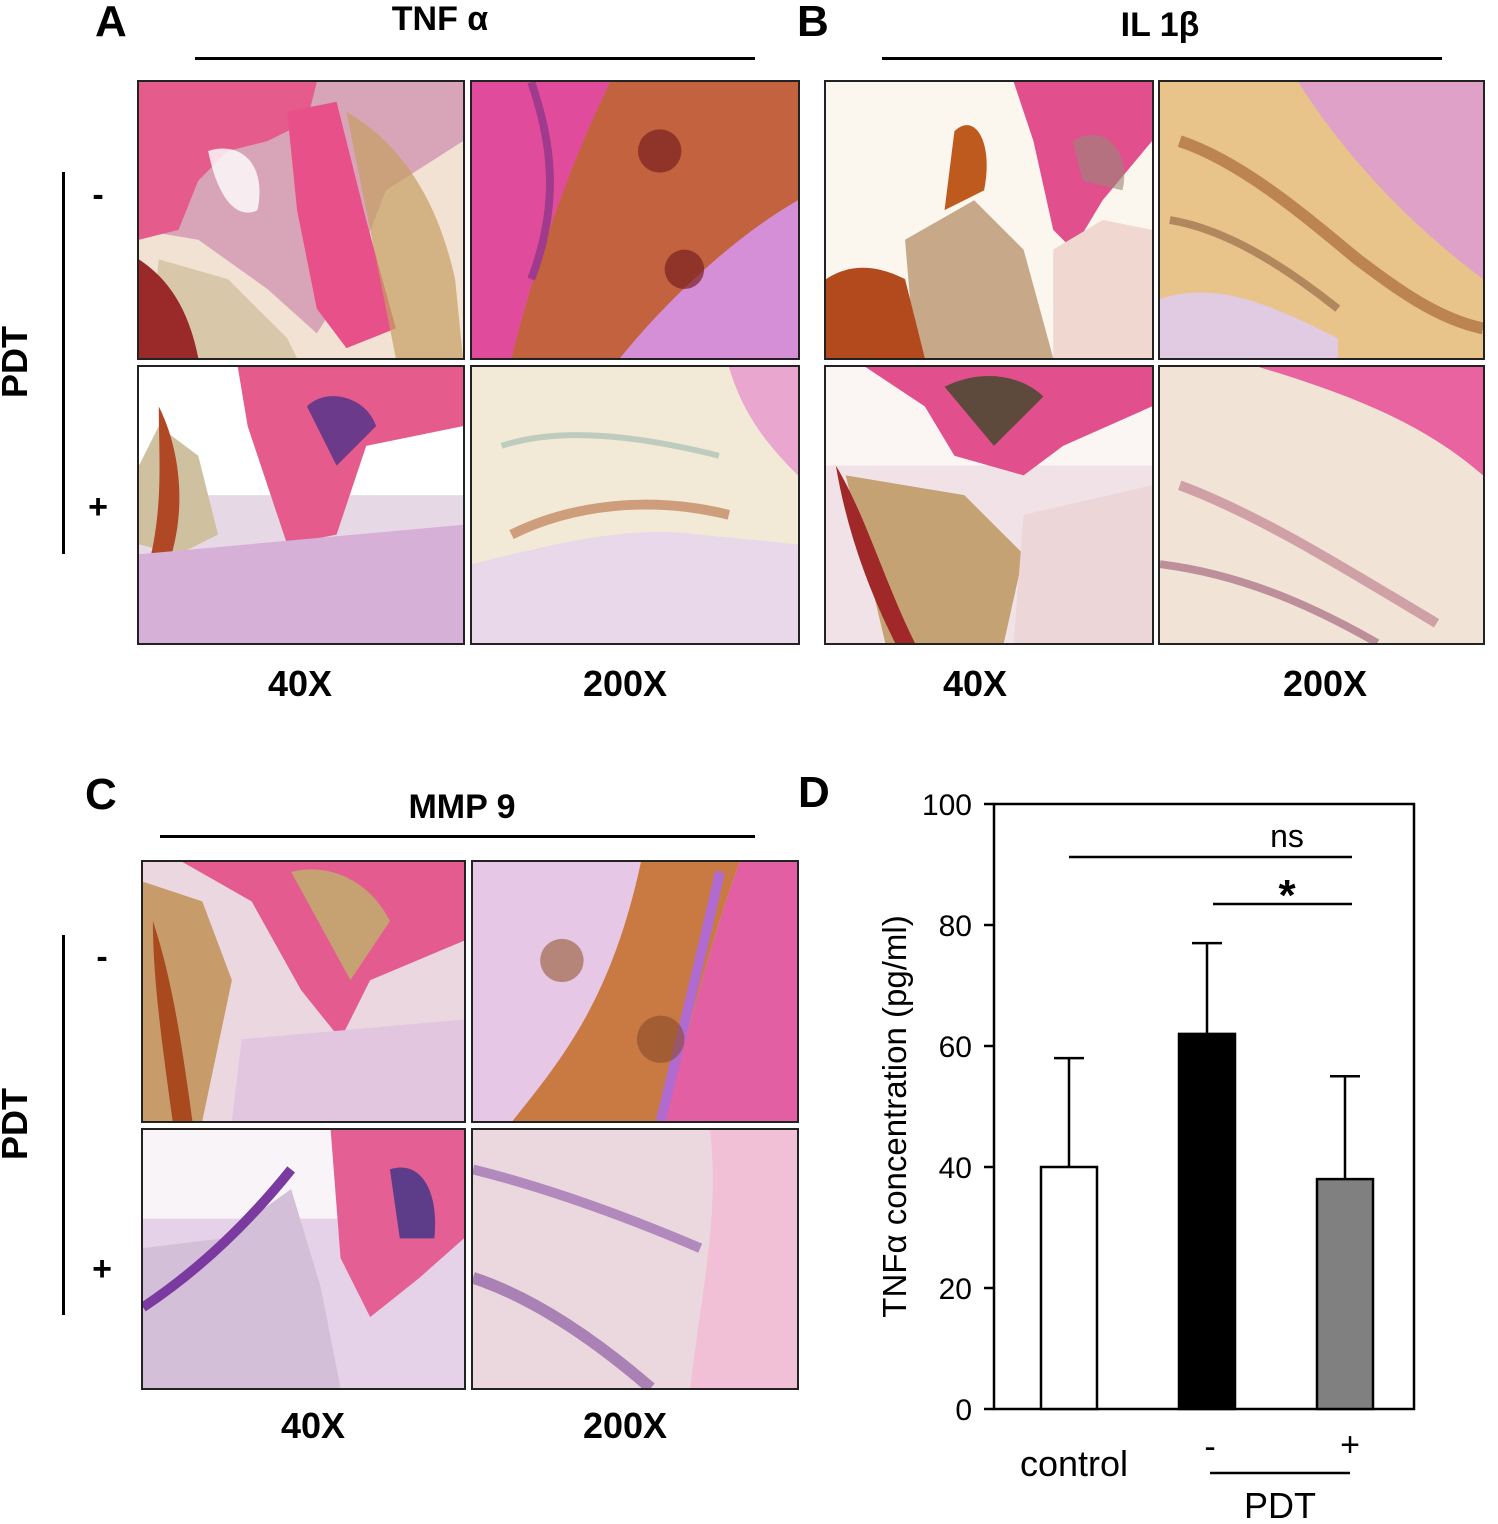  What do you see at coordinates (1074, 1463) in the screenshot?
I see `x-category-label-control: control` at bounding box center [1074, 1463].